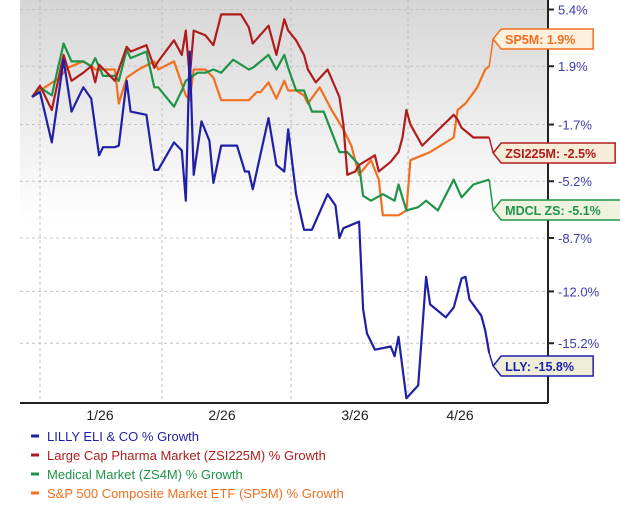  I want to click on y-tick-label: -15.2%, so click(579, 343).